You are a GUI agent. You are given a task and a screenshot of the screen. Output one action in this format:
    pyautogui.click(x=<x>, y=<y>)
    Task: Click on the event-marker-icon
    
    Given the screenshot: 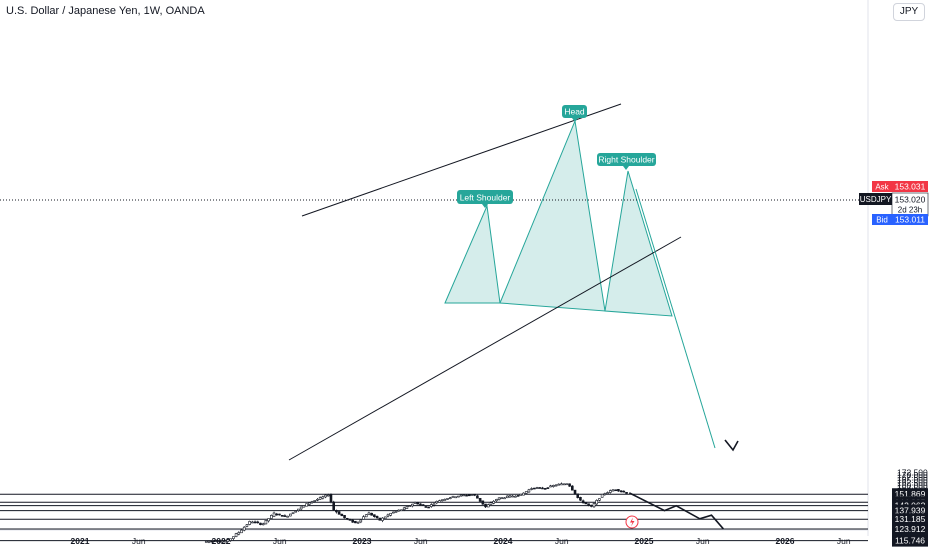 What is the action you would take?
    pyautogui.click(x=632, y=522)
    